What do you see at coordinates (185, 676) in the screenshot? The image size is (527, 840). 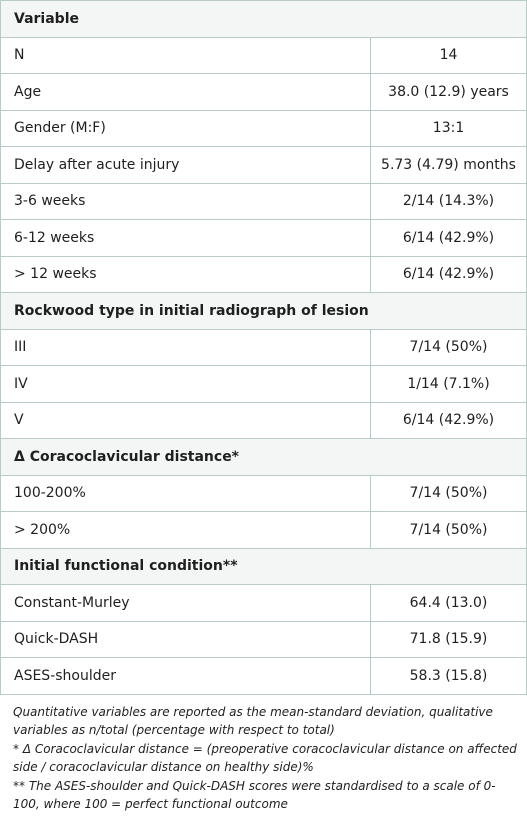 I see `row-label: ASES-shoulder` at bounding box center [185, 676].